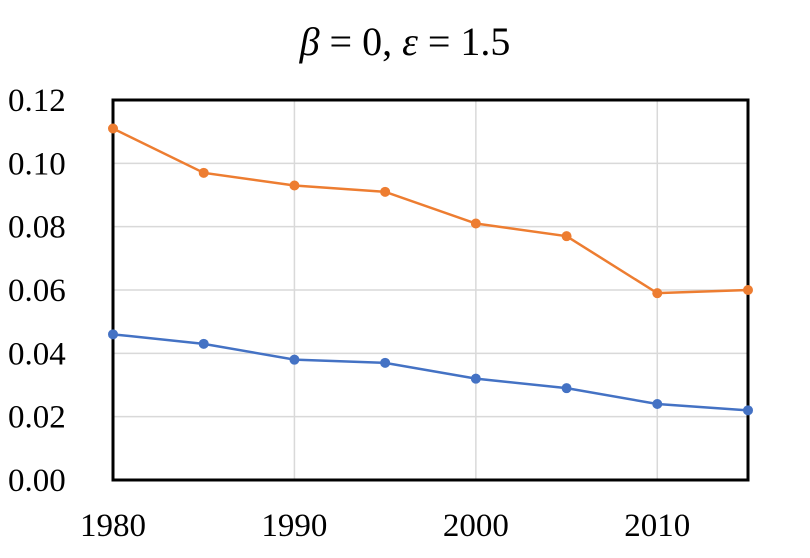 The width and height of the screenshot is (810, 558). I want to click on chart-title: β = 0, ε = 1.5, so click(405, 41).